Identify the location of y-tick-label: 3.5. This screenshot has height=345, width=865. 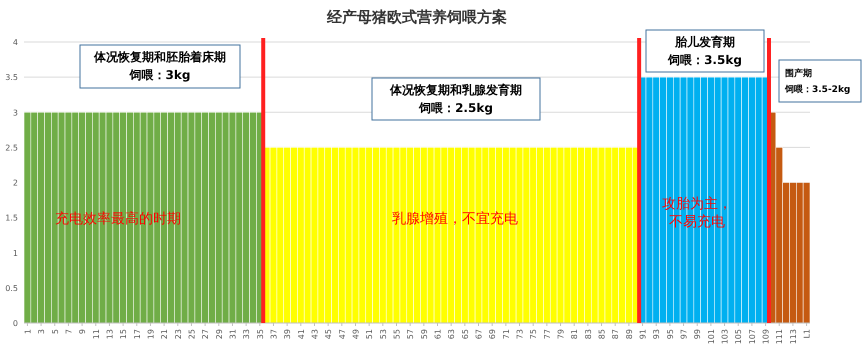
(11, 77).